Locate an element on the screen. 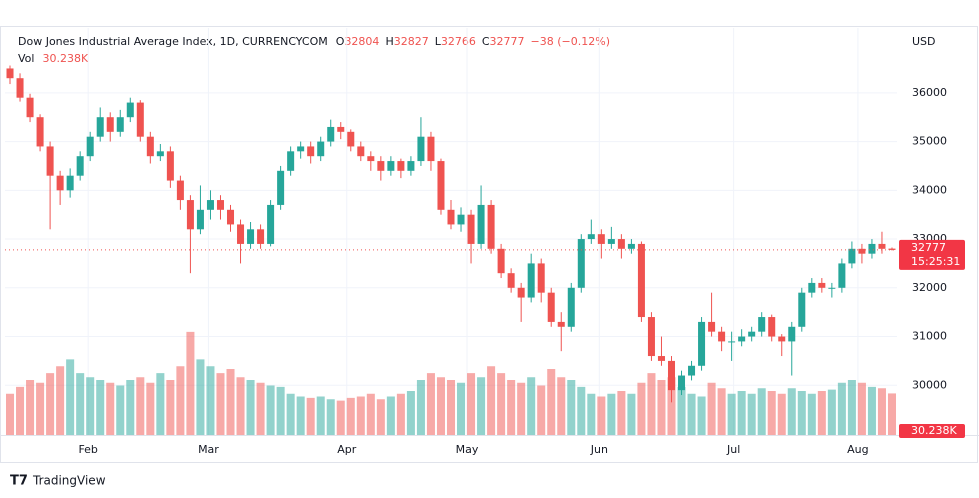 Image resolution: width=979 pixels, height=498 pixels. x-tick-label: Jun is located at coordinates (599, 449).